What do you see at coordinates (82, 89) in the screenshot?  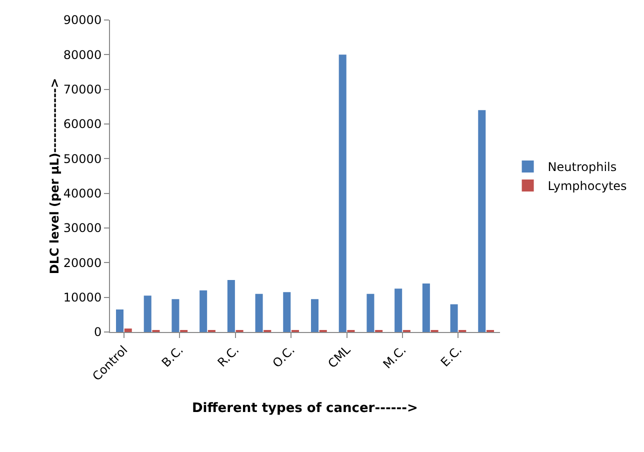 I see `y-tick-label: 70000` at bounding box center [82, 89].